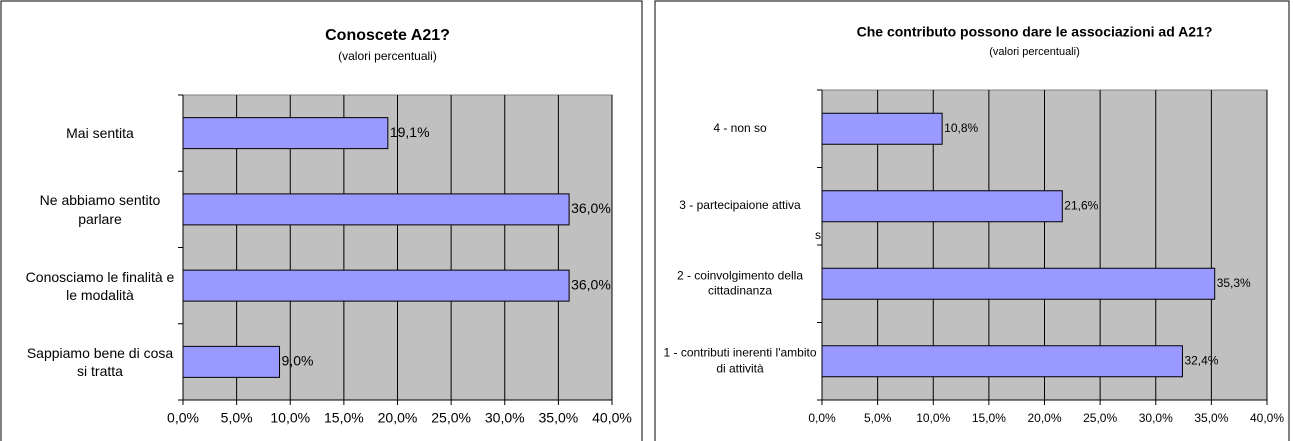  I want to click on category-label: Mai sentita, so click(100, 133).